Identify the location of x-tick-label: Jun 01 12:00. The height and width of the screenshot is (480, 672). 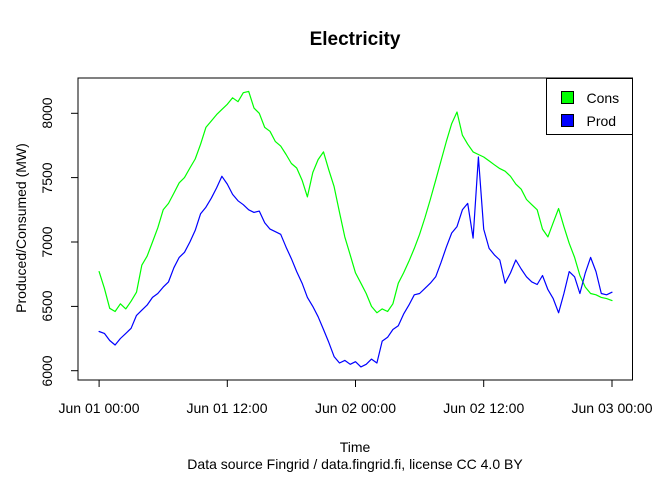
(227, 408).